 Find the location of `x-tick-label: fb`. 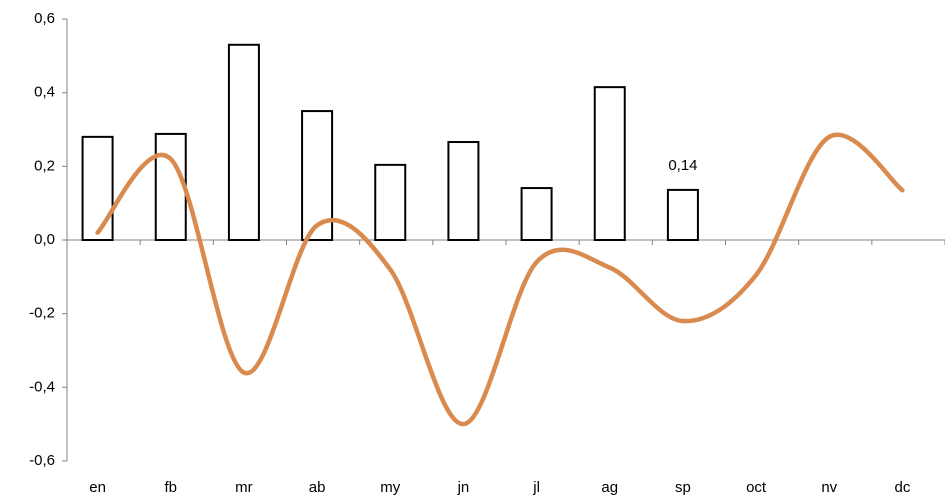

x-tick-label: fb is located at coordinates (170, 487).